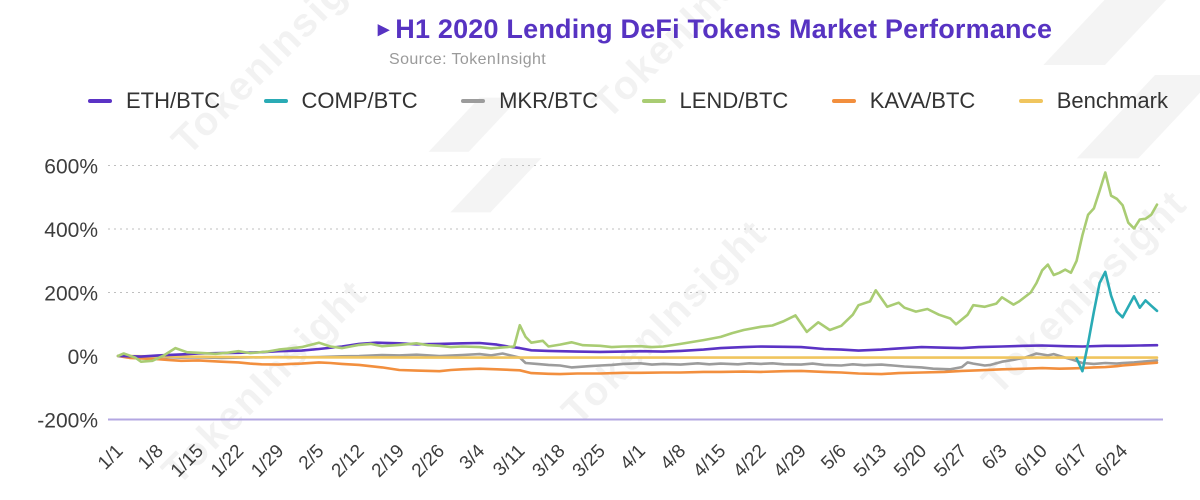  Describe the element at coordinates (995, 458) in the screenshot. I see `x-tick-label: 6/3` at that location.